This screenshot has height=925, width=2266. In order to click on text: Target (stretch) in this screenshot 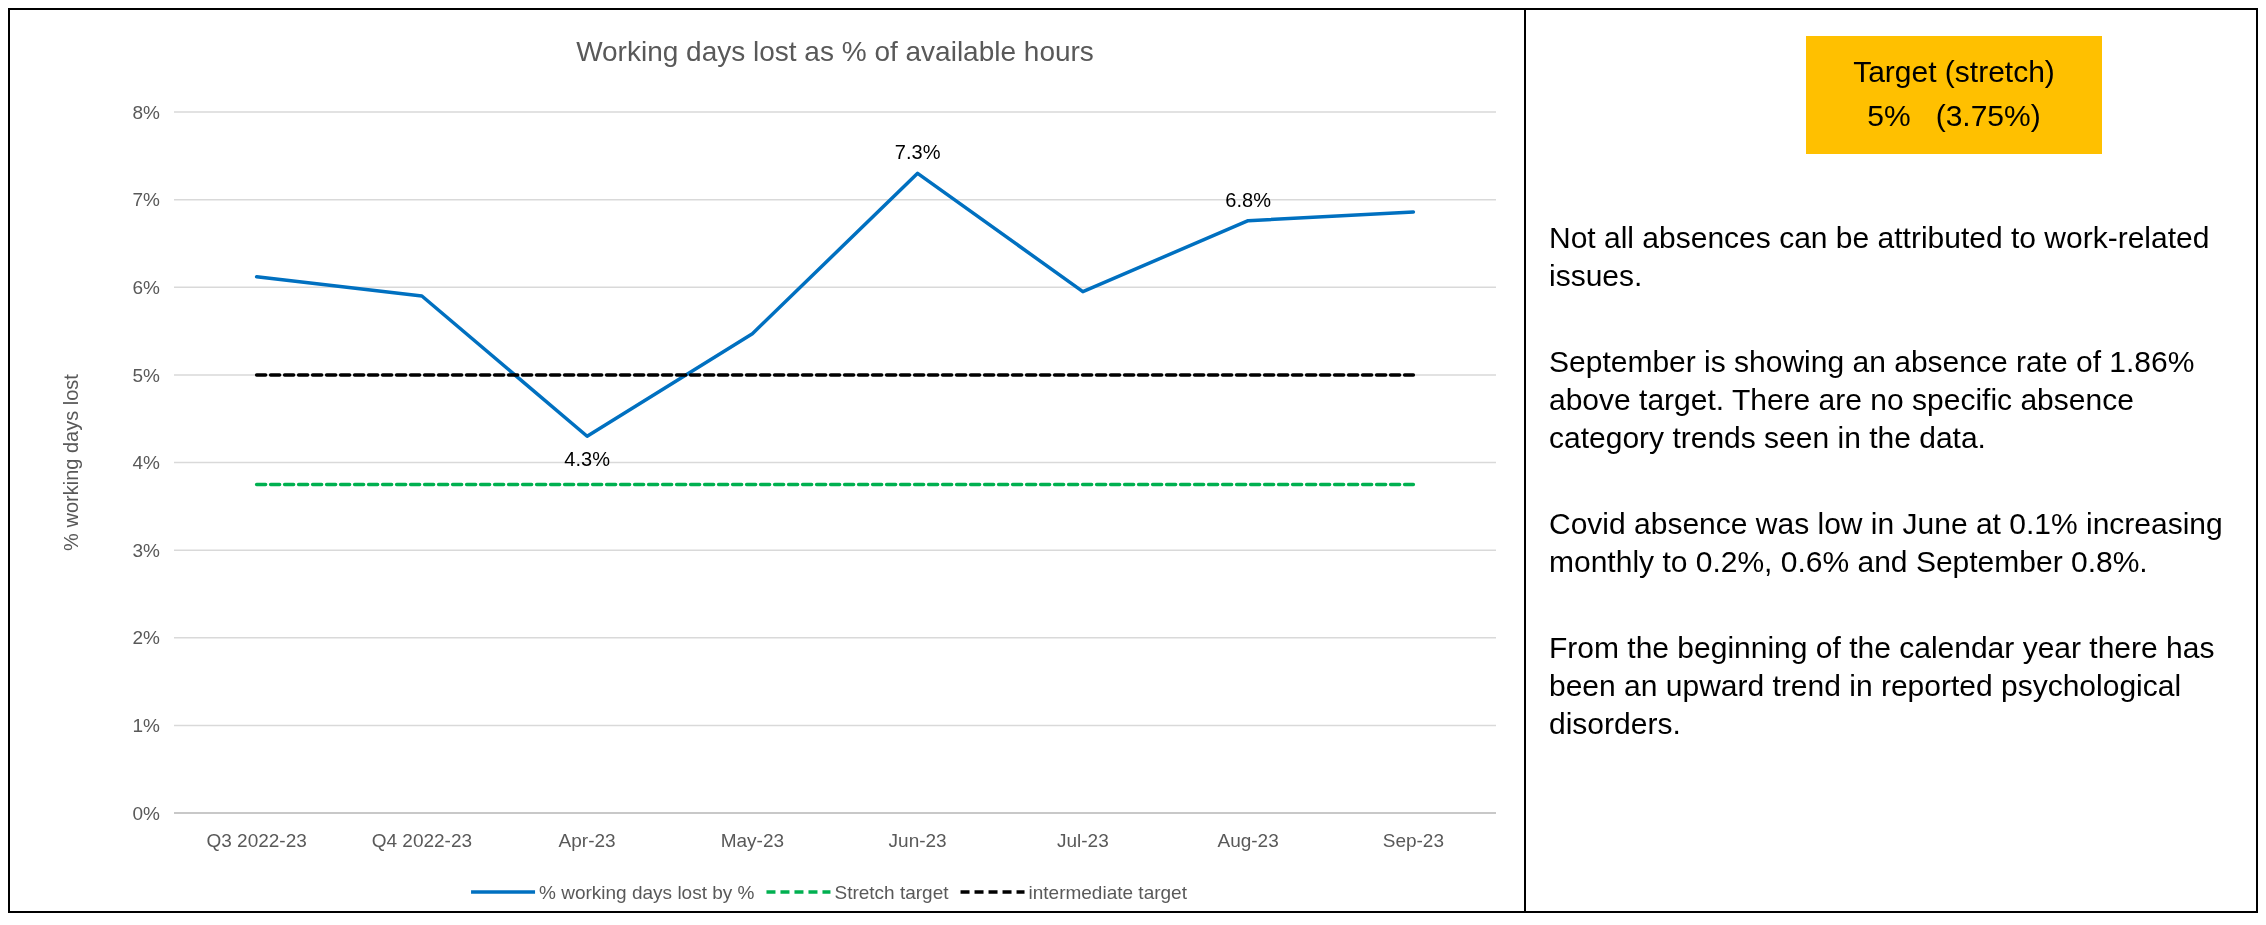, I will do `click(1954, 71)`.